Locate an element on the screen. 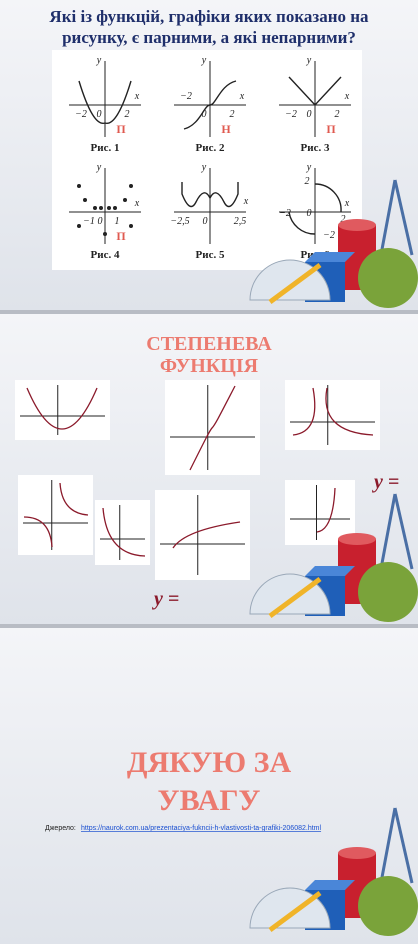 Image resolution: width=418 pixels, height=944 pixels. slide-title: СТЕПЕНЕВА is located at coordinates (209, 344).